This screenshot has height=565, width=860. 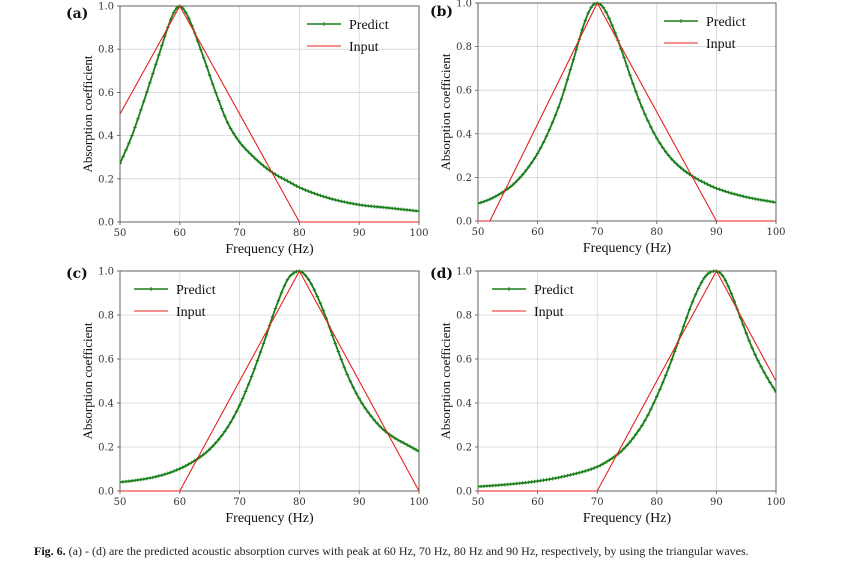 What do you see at coordinates (359, 233) in the screenshot?
I see `x-tick-label: 90` at bounding box center [359, 233].